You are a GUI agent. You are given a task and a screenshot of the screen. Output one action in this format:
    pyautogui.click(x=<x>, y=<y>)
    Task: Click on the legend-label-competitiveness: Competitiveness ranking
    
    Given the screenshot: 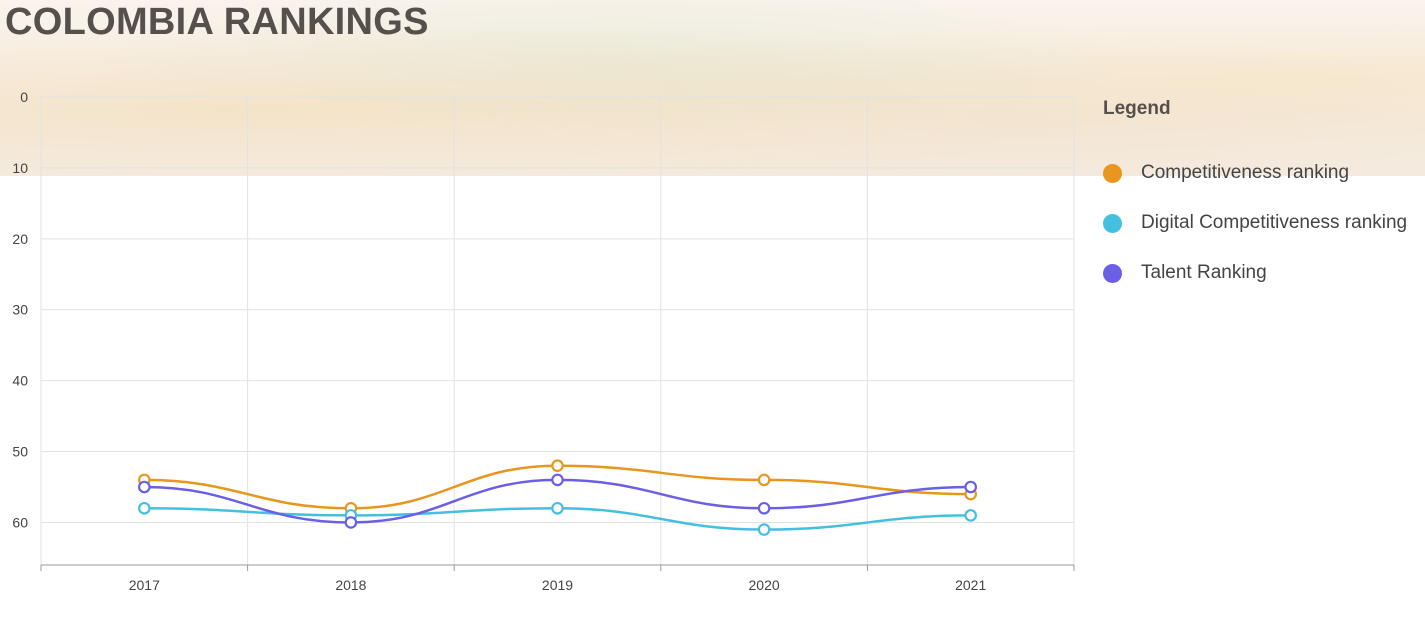 What is the action you would take?
    pyautogui.click(x=1245, y=172)
    